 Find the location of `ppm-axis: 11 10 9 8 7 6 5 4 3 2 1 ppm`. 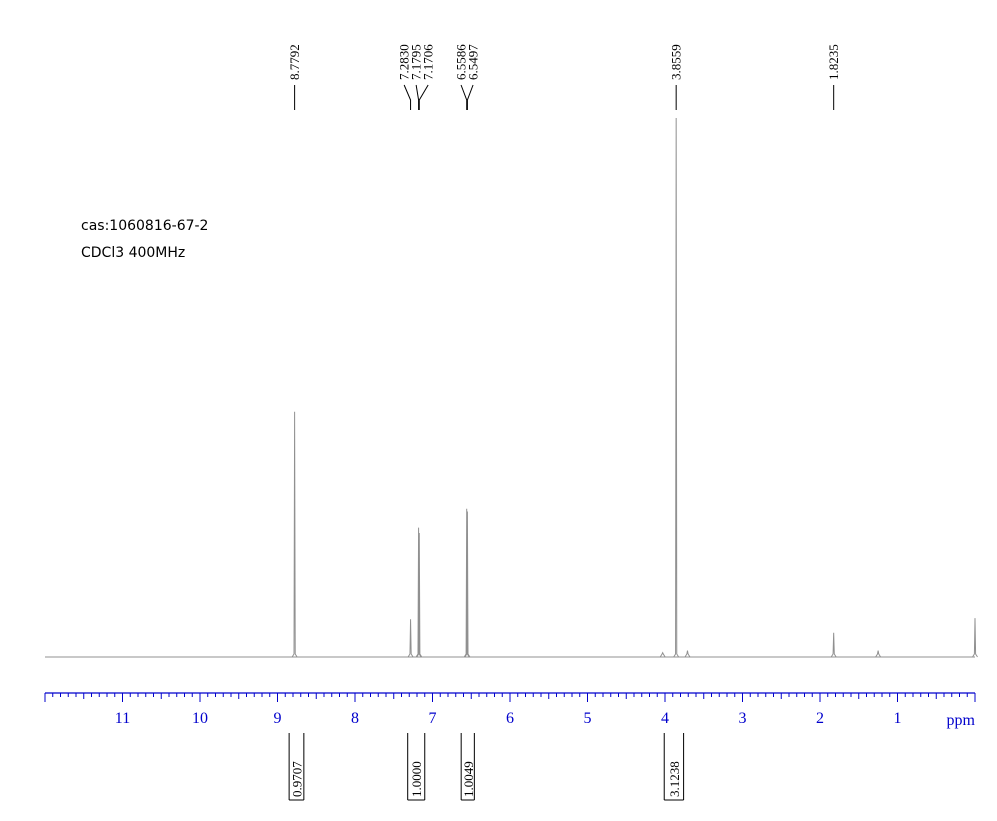

ppm-axis: 11 10 9 8 7 6 5 4 3 2 1 ppm is located at coordinates (510, 710).